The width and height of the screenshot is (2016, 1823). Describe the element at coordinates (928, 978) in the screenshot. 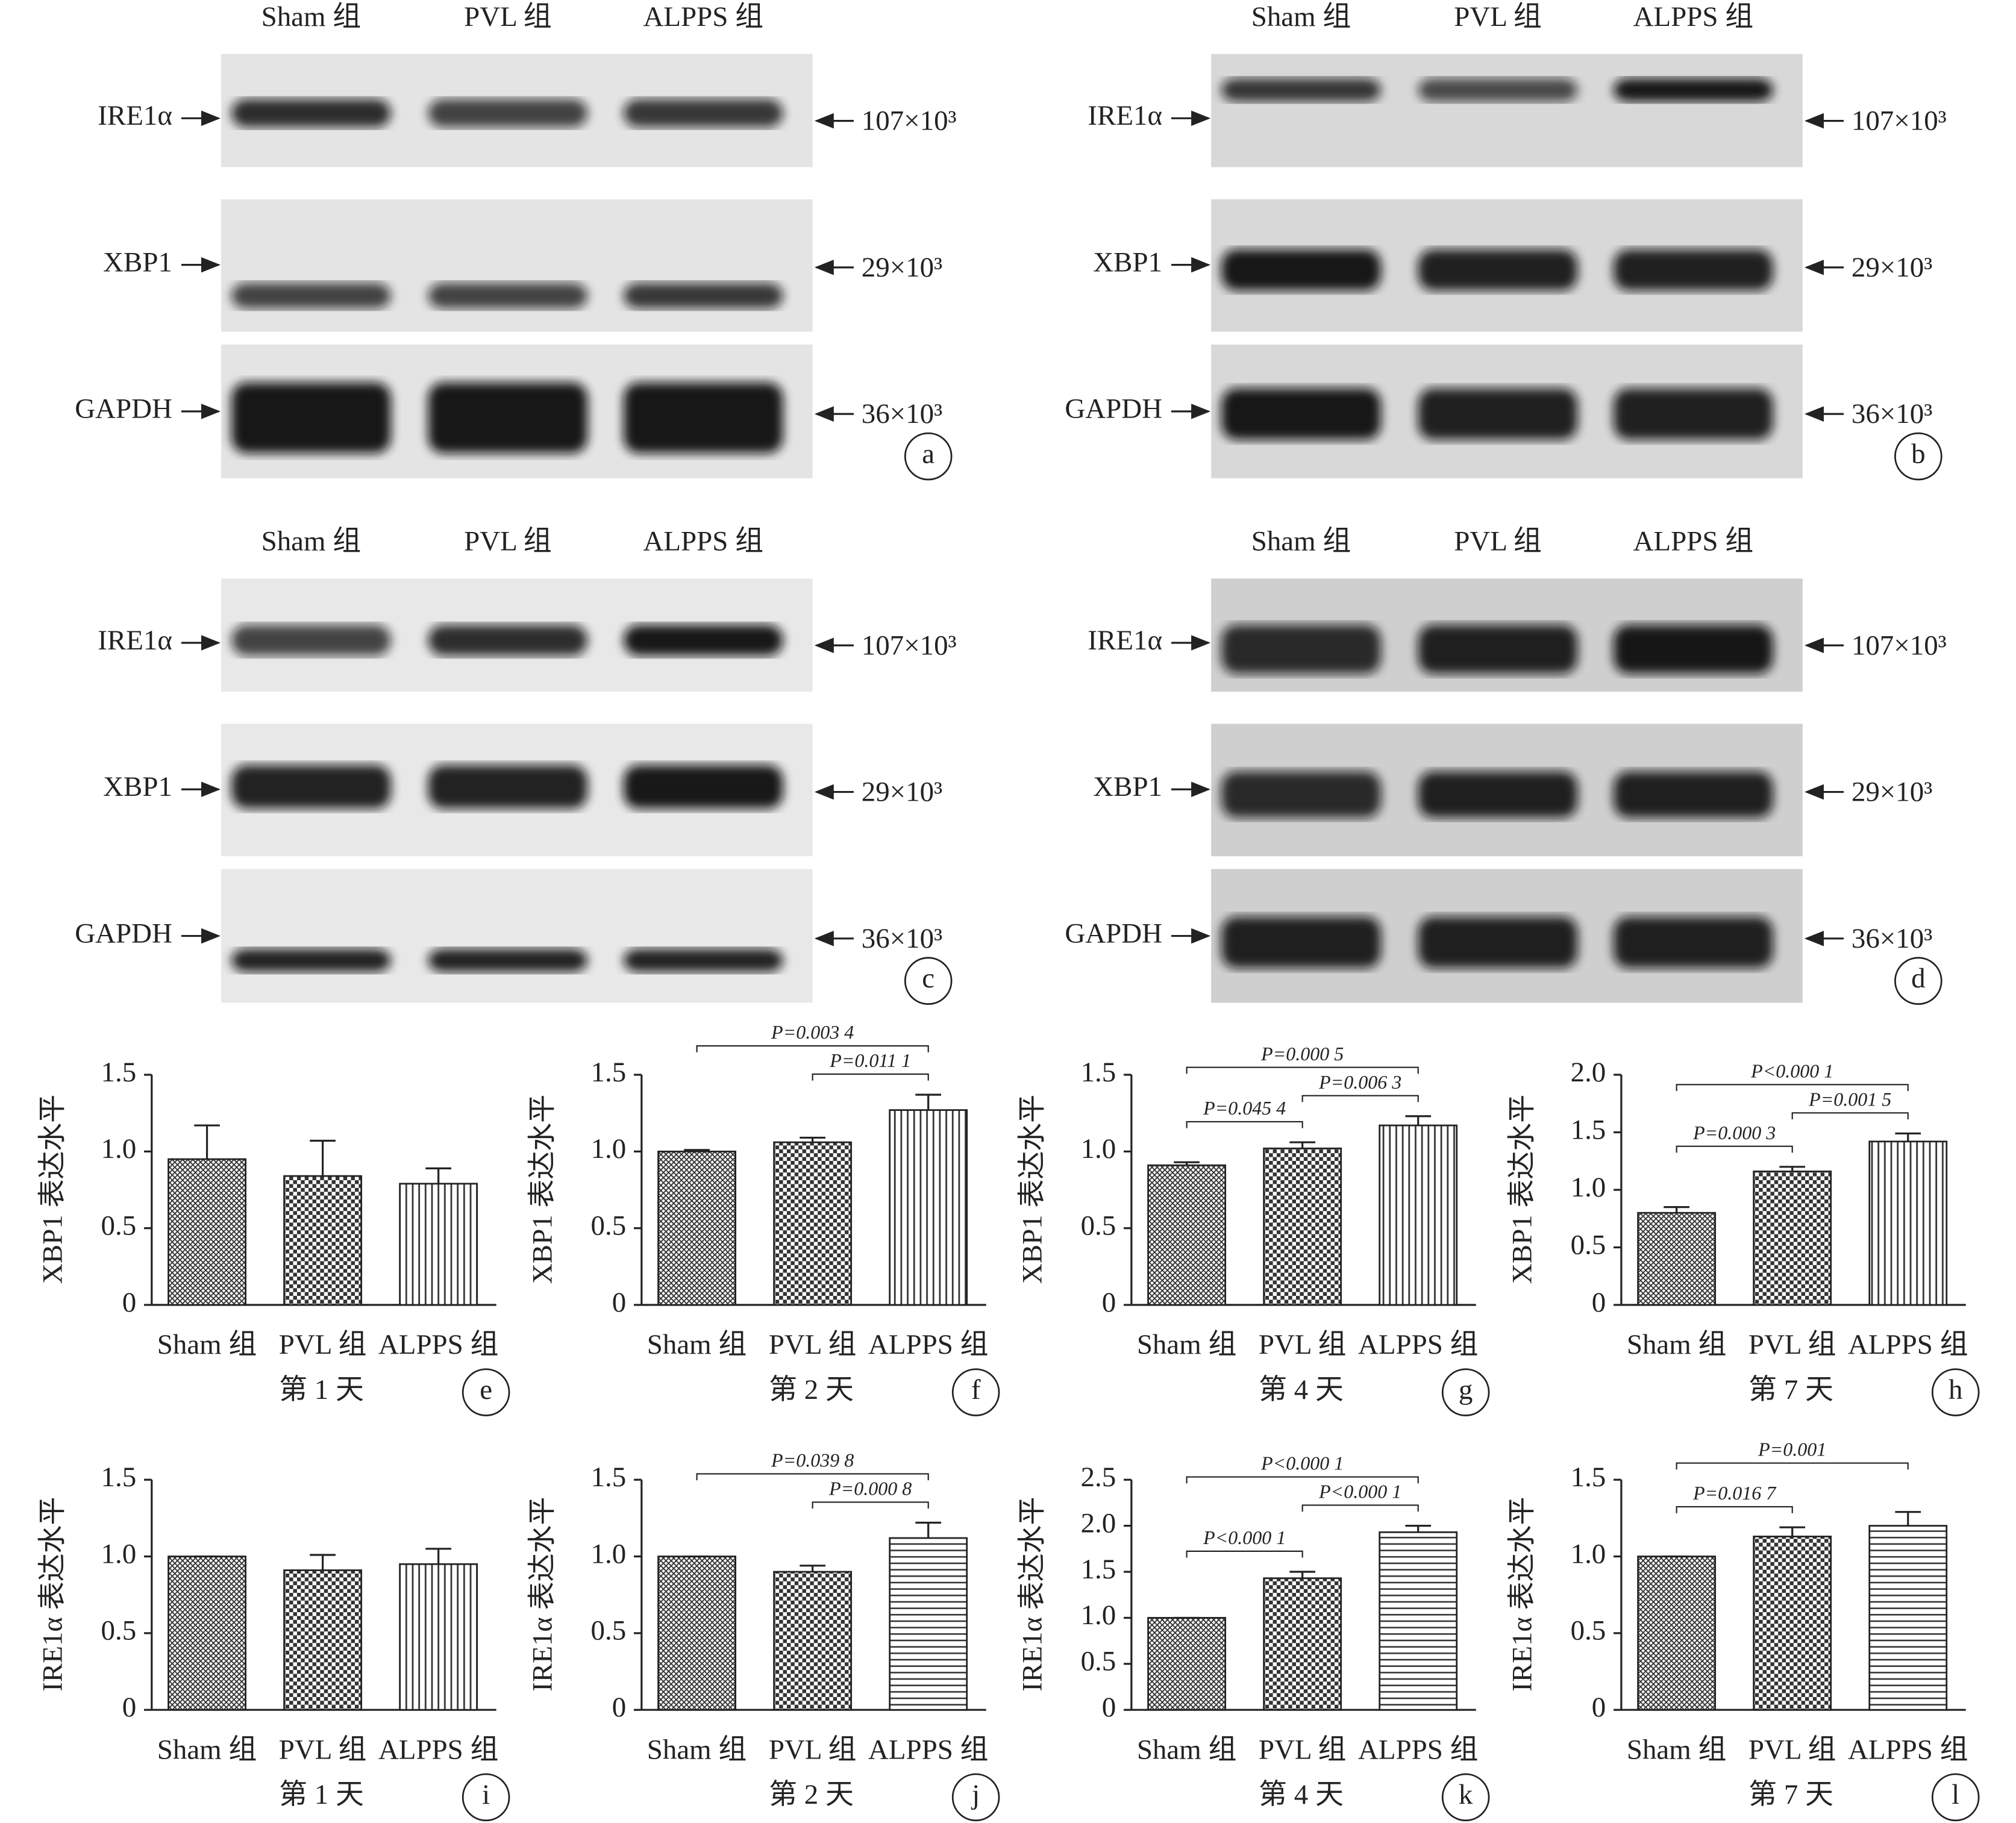

I see `panel-label: c` at that location.